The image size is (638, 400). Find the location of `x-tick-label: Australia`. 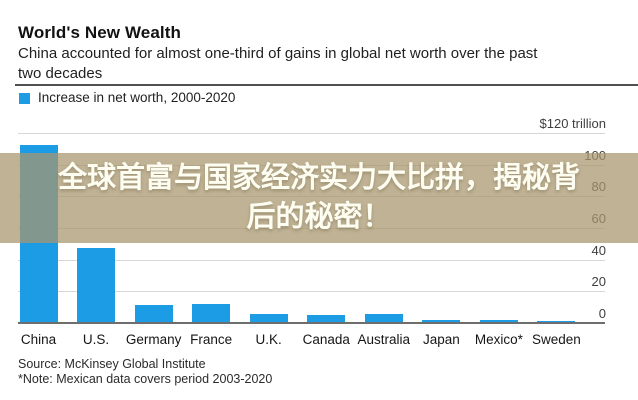

x-tick-label: Australia is located at coordinates (384, 339).